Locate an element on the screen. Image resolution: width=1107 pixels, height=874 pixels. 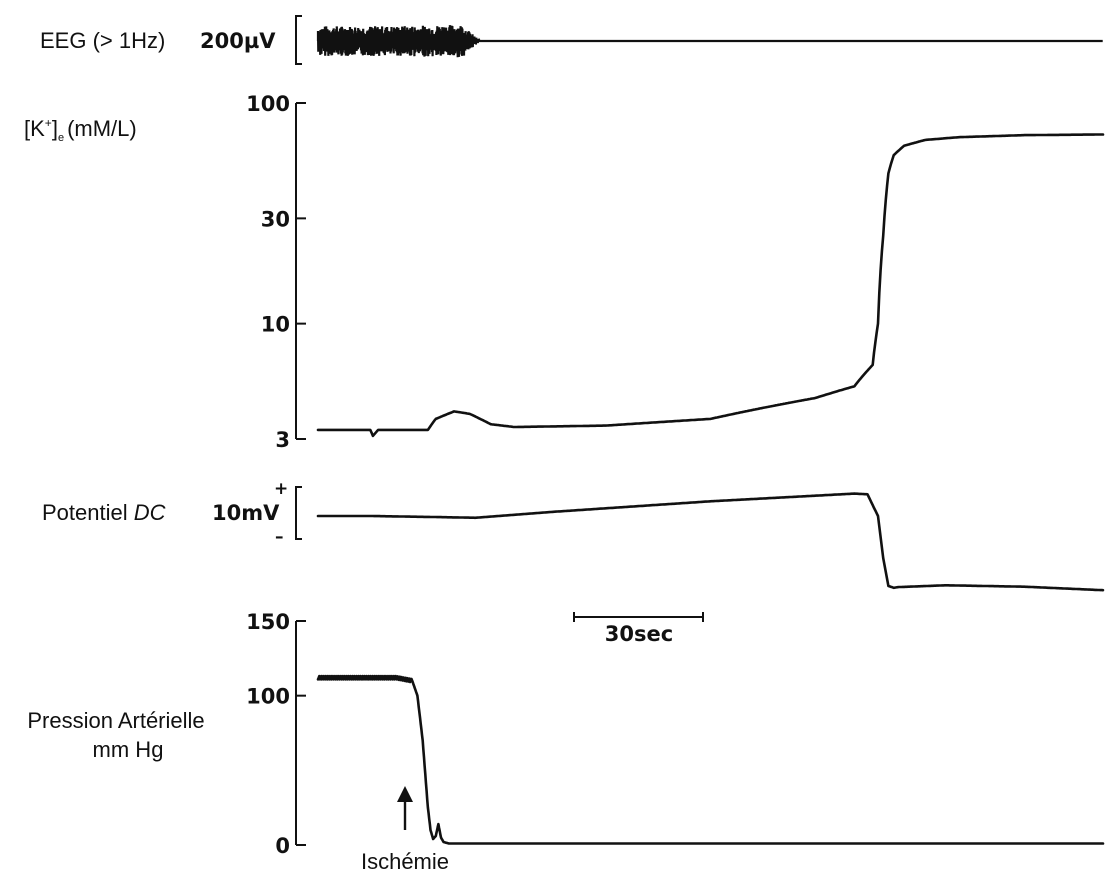
dc-scale-minus: – is located at coordinates (279, 537).